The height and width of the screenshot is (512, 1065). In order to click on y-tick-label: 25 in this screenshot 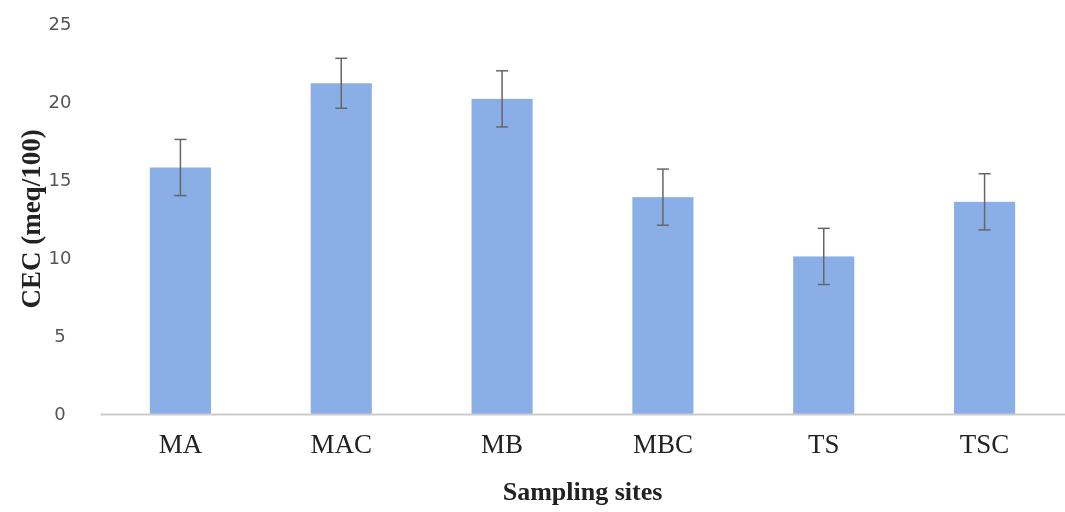, I will do `click(60, 24)`.